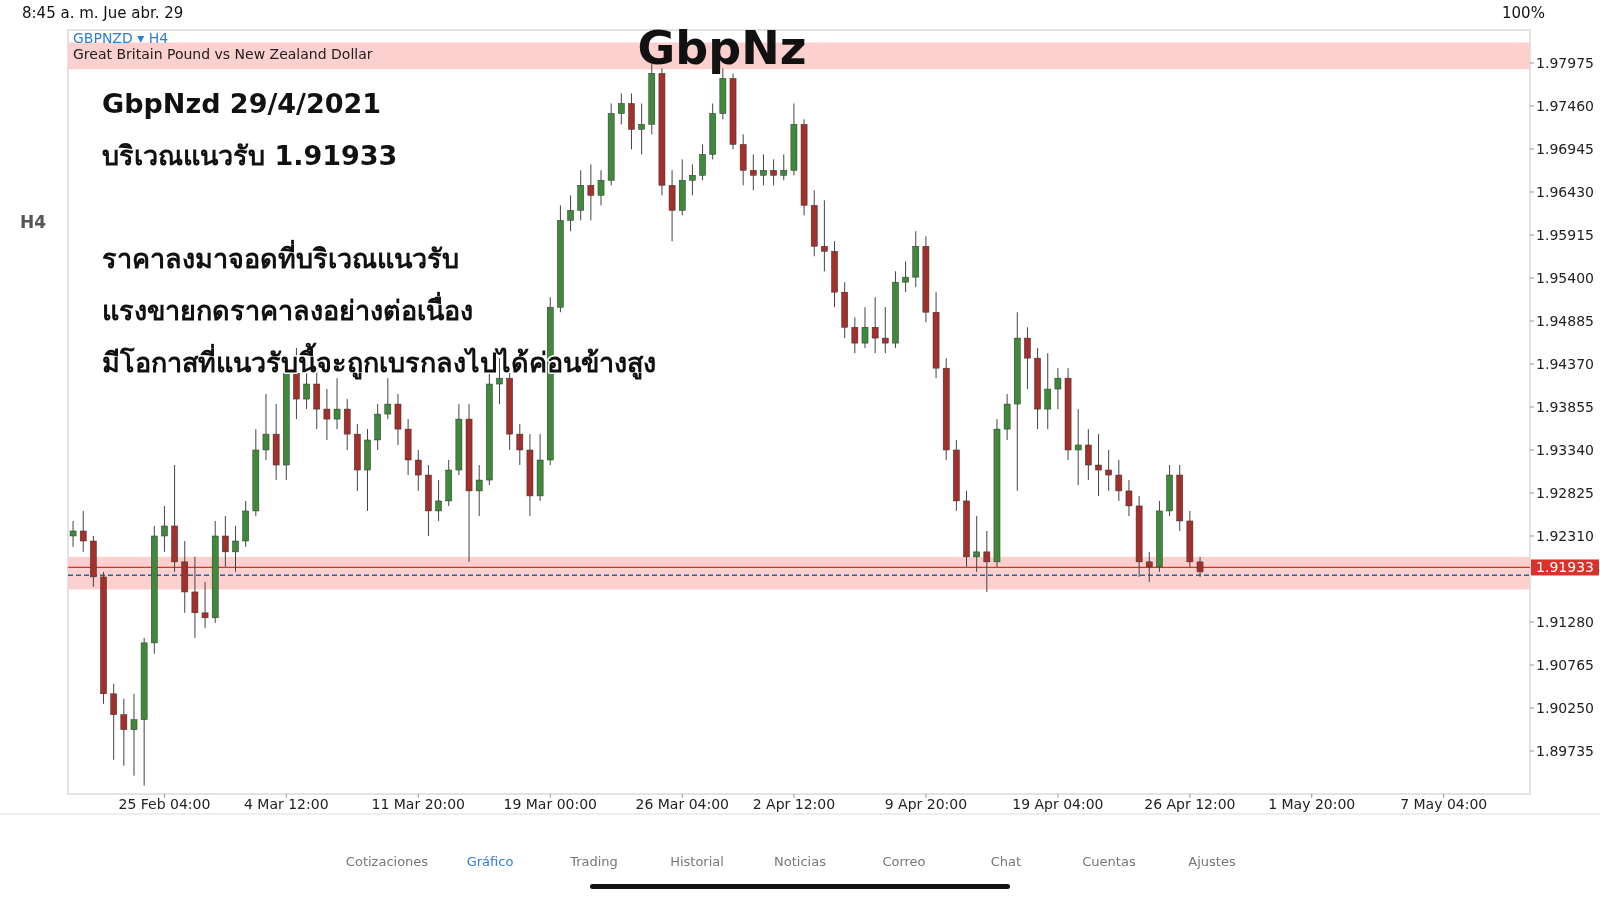  What do you see at coordinates (1523, 13) in the screenshot?
I see `text: 100%` at bounding box center [1523, 13].